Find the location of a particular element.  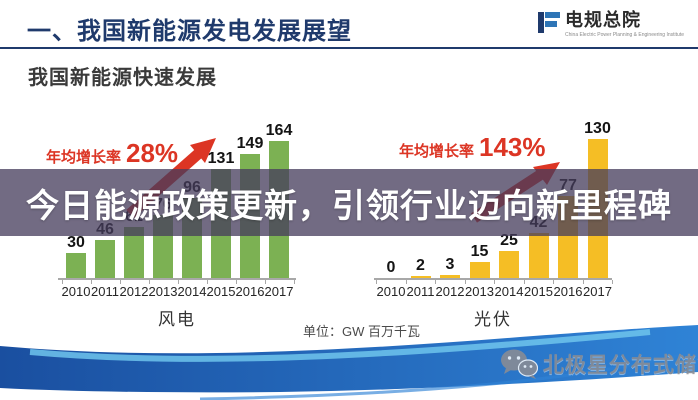

logo-text: 电规总院 is located at coordinates (603, 20).